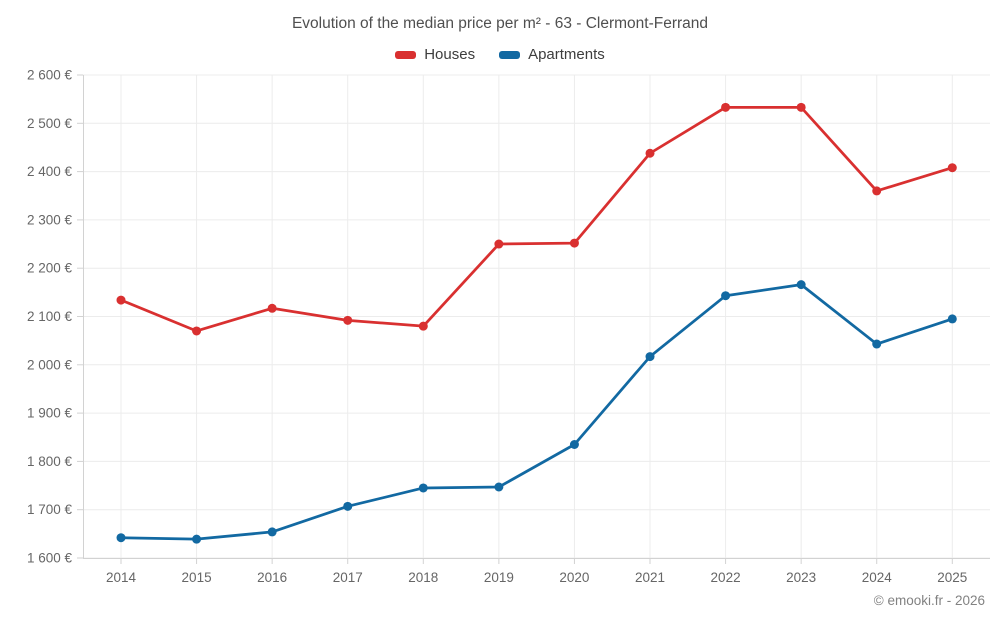  What do you see at coordinates (801, 285) in the screenshot?
I see `data-point-apartments-2023` at bounding box center [801, 285].